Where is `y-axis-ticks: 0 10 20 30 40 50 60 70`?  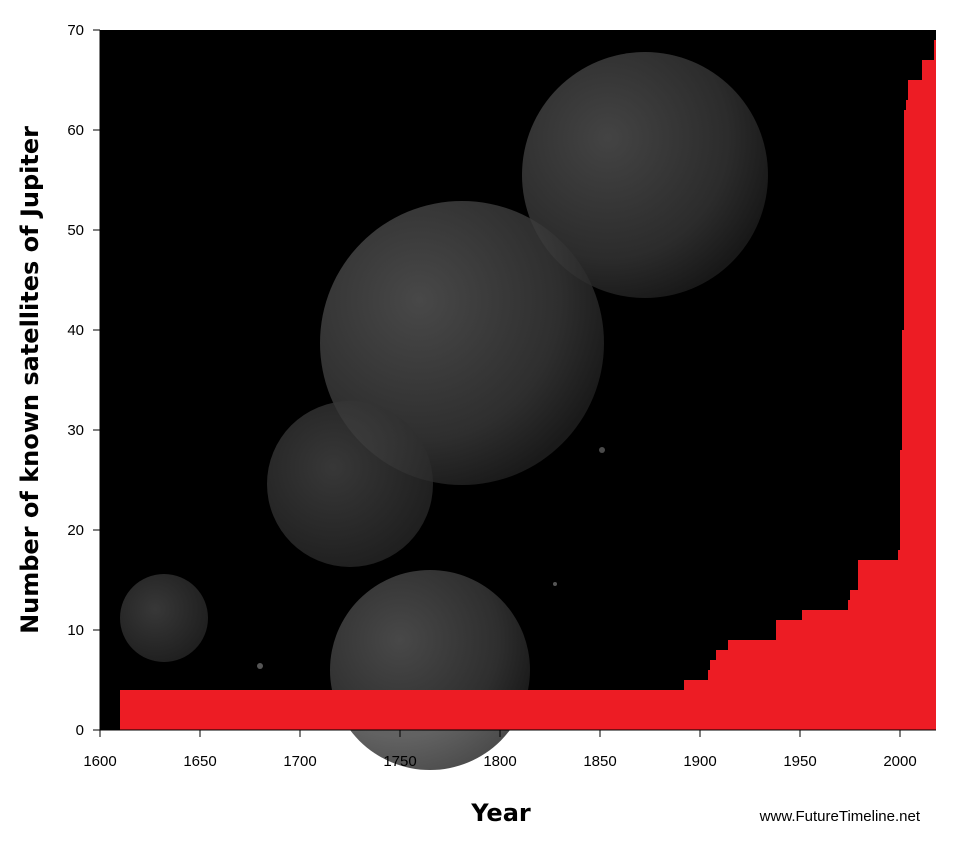
y-axis-ticks: 0 10 20 30 40 50 60 70 is located at coordinates (83, 380).